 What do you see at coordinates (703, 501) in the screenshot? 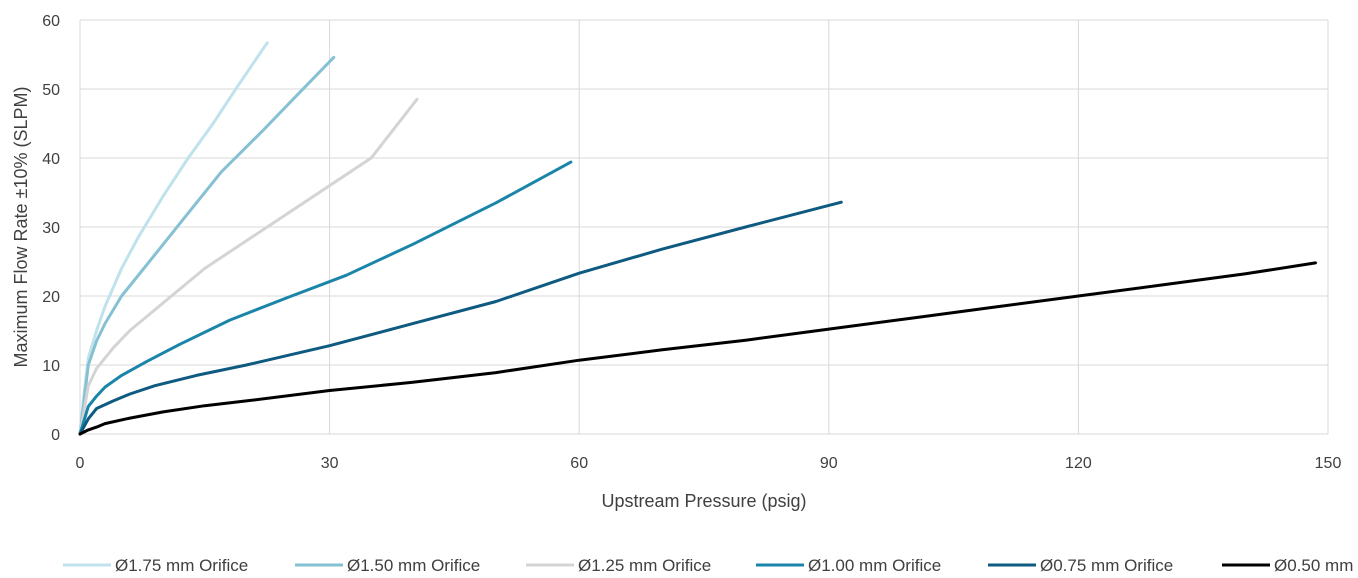
I see `x-axis-title: Upstream Pressure (psig)` at bounding box center [703, 501].